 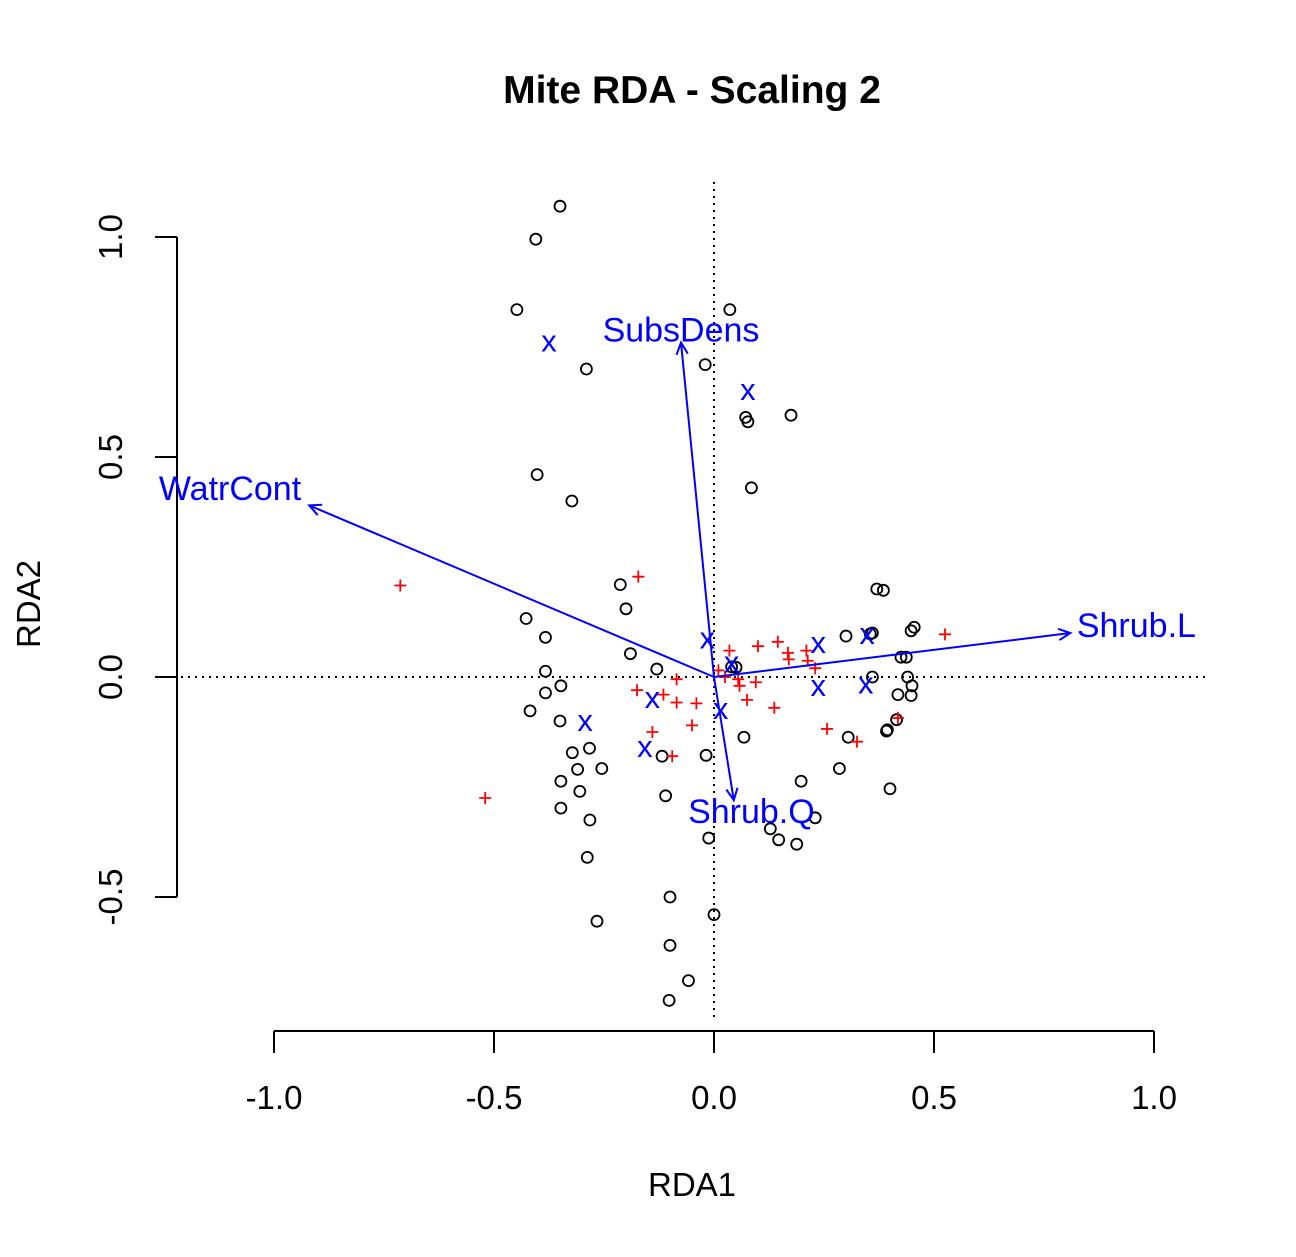 What do you see at coordinates (714, 1097) in the screenshot?
I see `x-tick-label: 0.0` at bounding box center [714, 1097].